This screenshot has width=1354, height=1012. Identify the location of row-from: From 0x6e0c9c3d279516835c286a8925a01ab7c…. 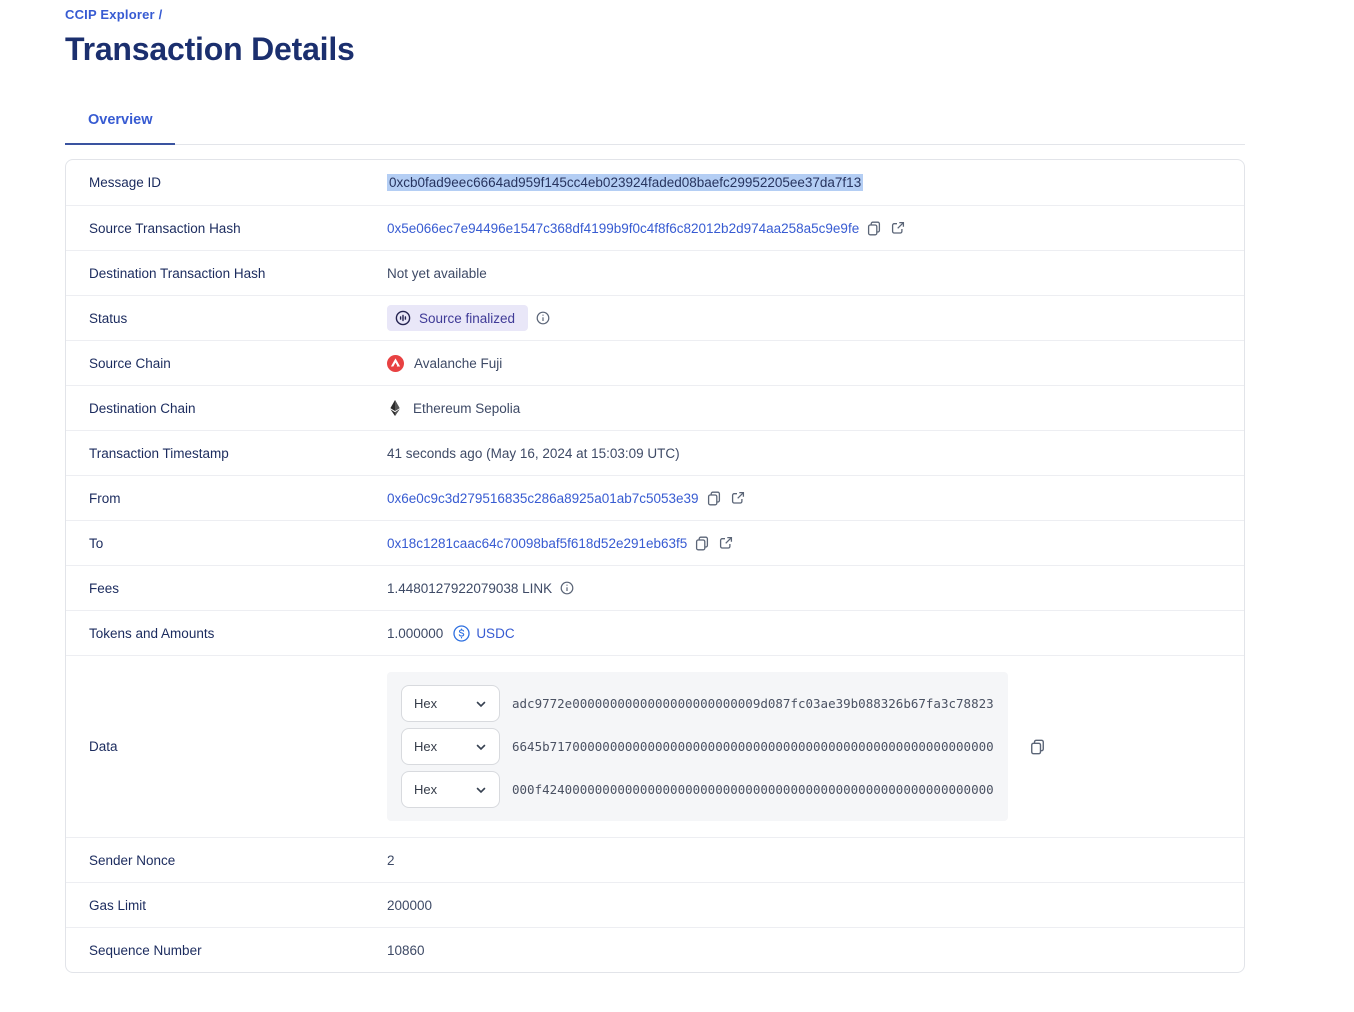
(655, 497).